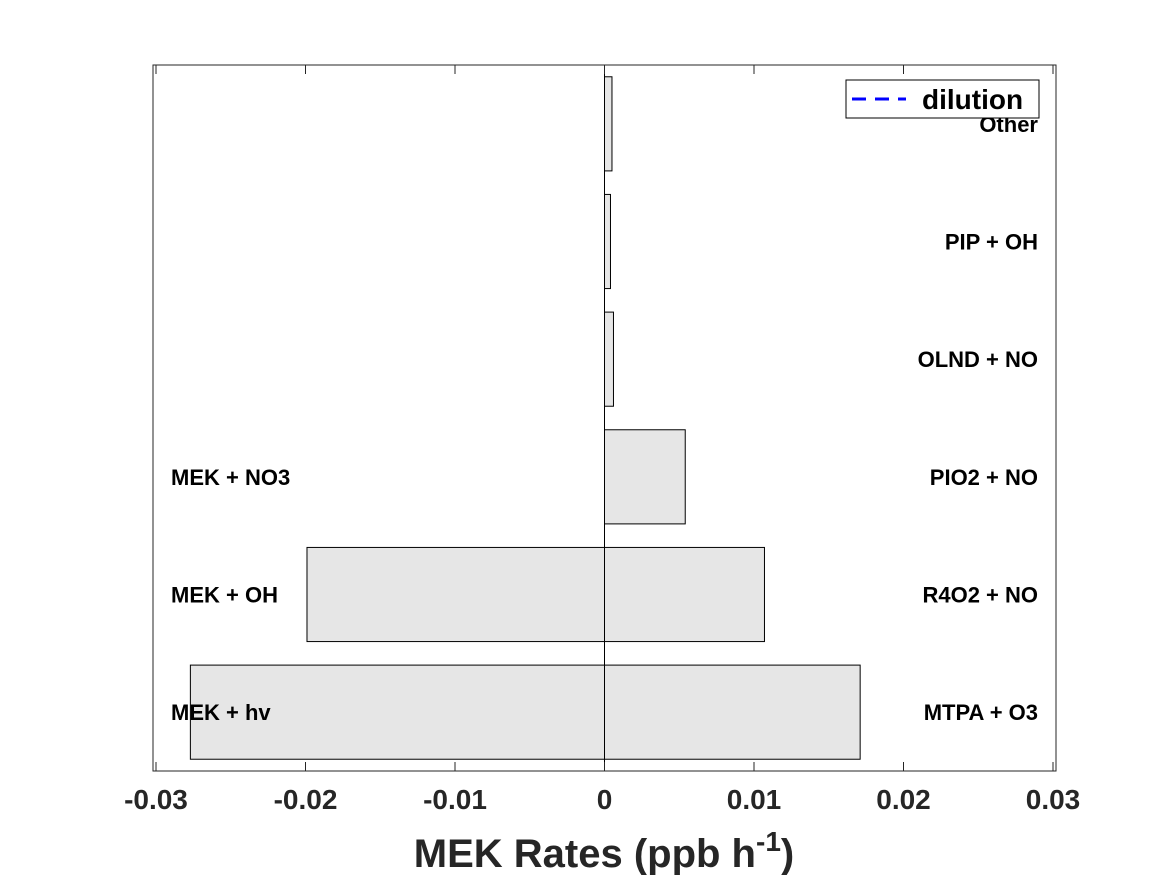 The height and width of the screenshot is (875, 1167). Describe the element at coordinates (978, 359) in the screenshot. I see `production-label-3: OLND + NO` at that location.